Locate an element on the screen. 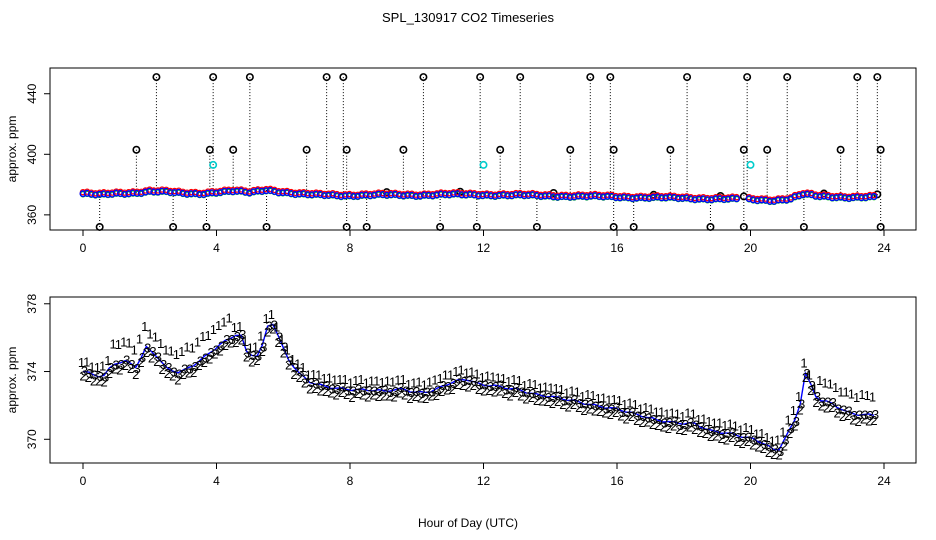  y-tick-label: 360 is located at coordinates (32, 215).